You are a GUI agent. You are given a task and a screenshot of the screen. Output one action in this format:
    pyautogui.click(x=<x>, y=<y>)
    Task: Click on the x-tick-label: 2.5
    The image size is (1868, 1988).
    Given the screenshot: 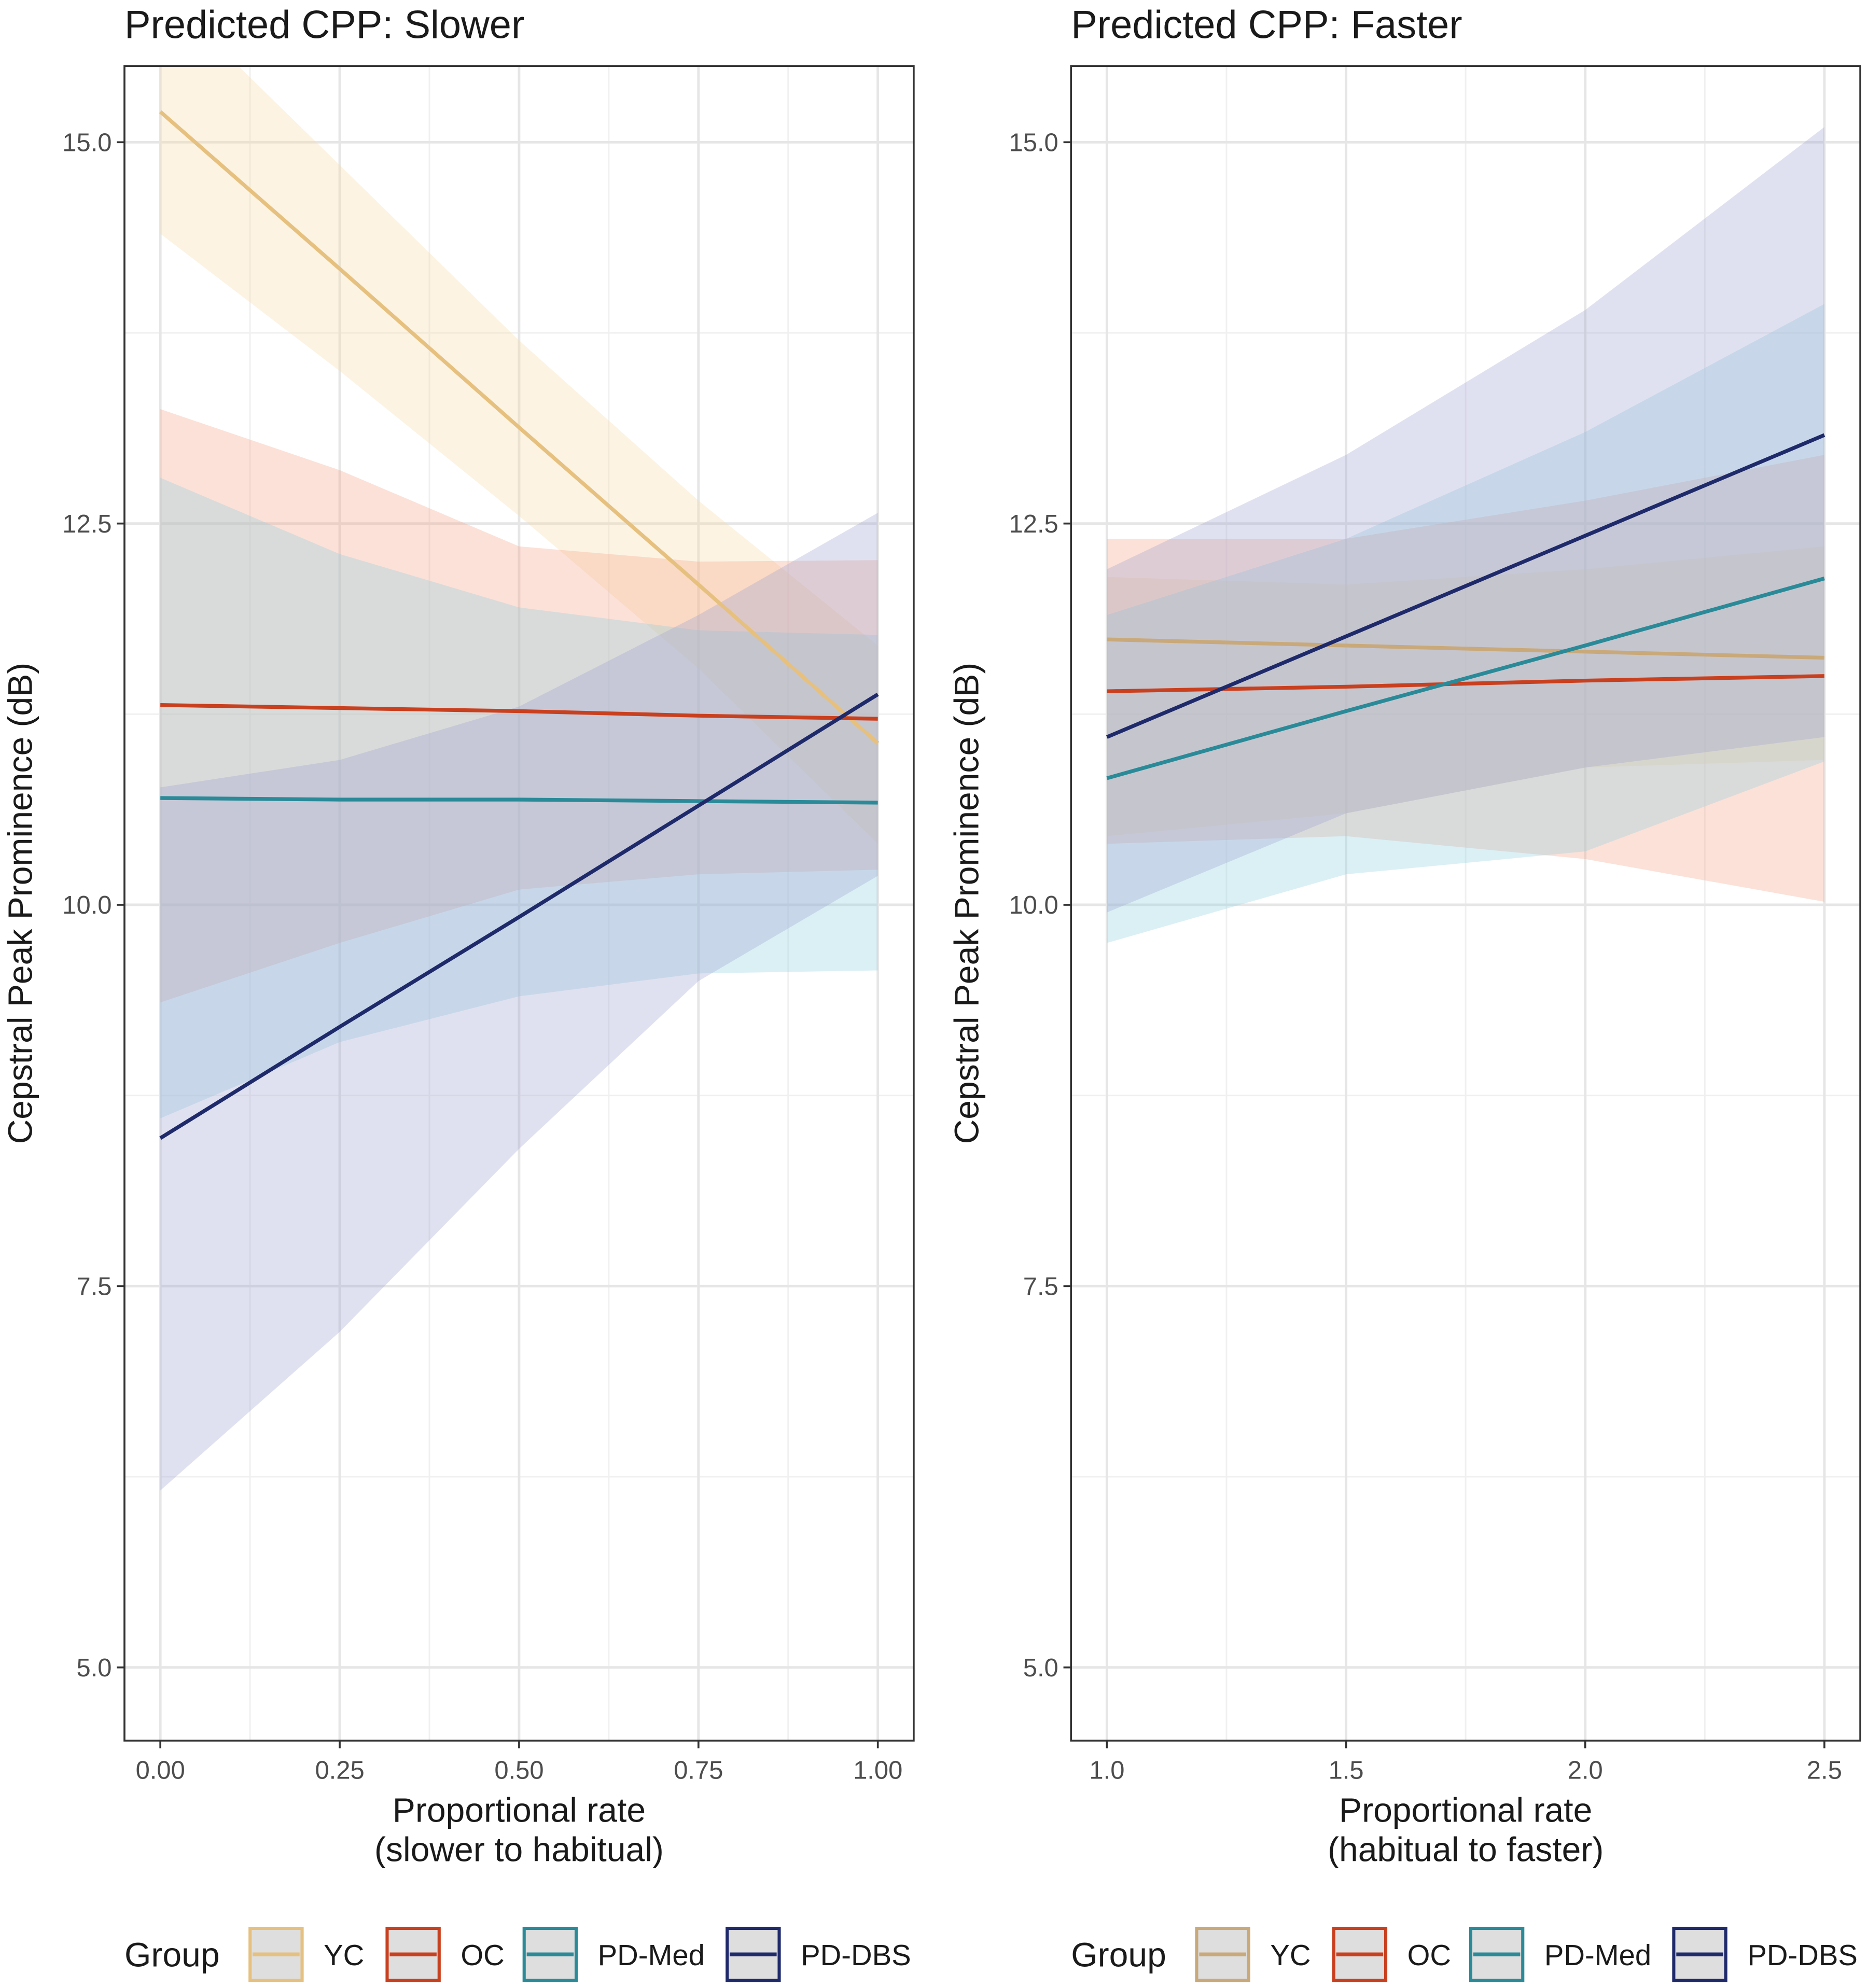 What is the action you would take?
    pyautogui.click(x=1824, y=1770)
    